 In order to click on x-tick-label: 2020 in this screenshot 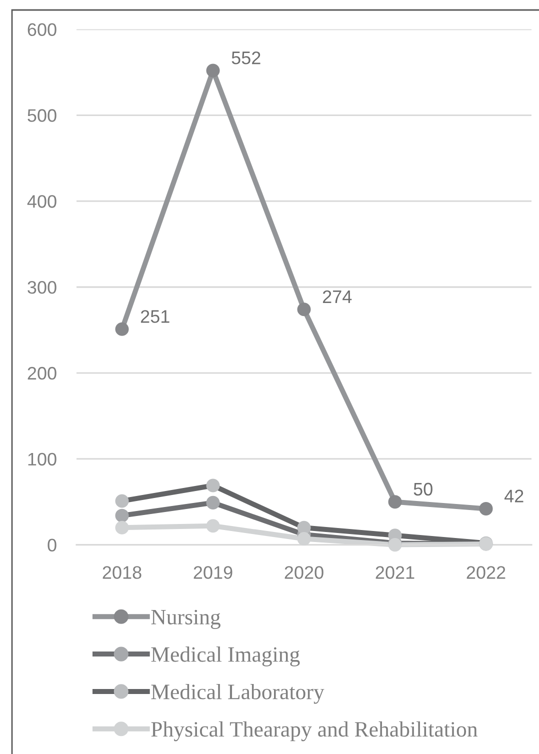, I will do `click(304, 572)`.